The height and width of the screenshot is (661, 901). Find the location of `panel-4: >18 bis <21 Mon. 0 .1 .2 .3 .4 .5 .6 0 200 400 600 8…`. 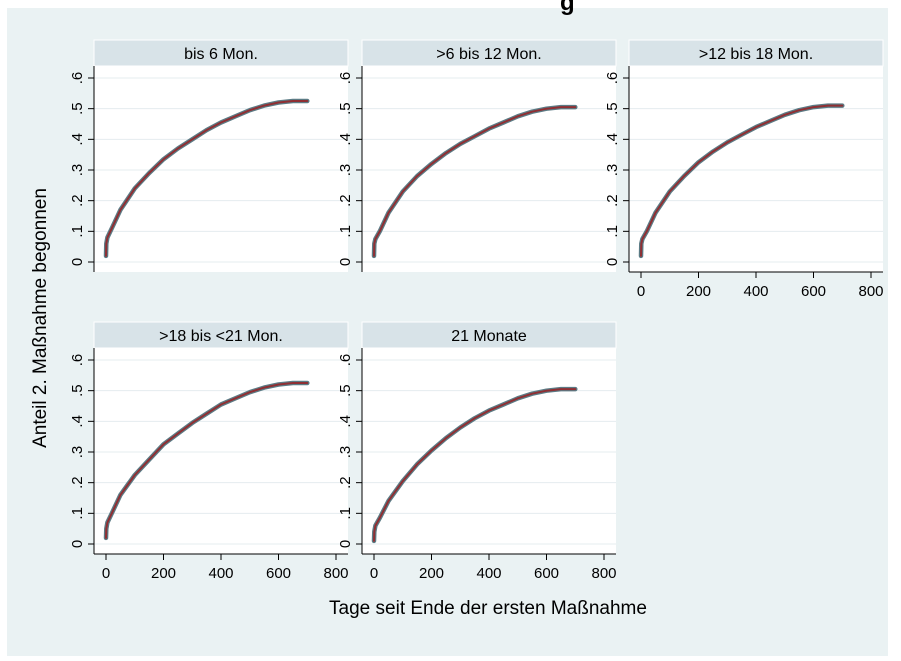

panel-4: >18 bis <21 Mon. 0 .1 .2 .3 .4 .5 .6 0 200 400 600 8… is located at coordinates (209, 451).